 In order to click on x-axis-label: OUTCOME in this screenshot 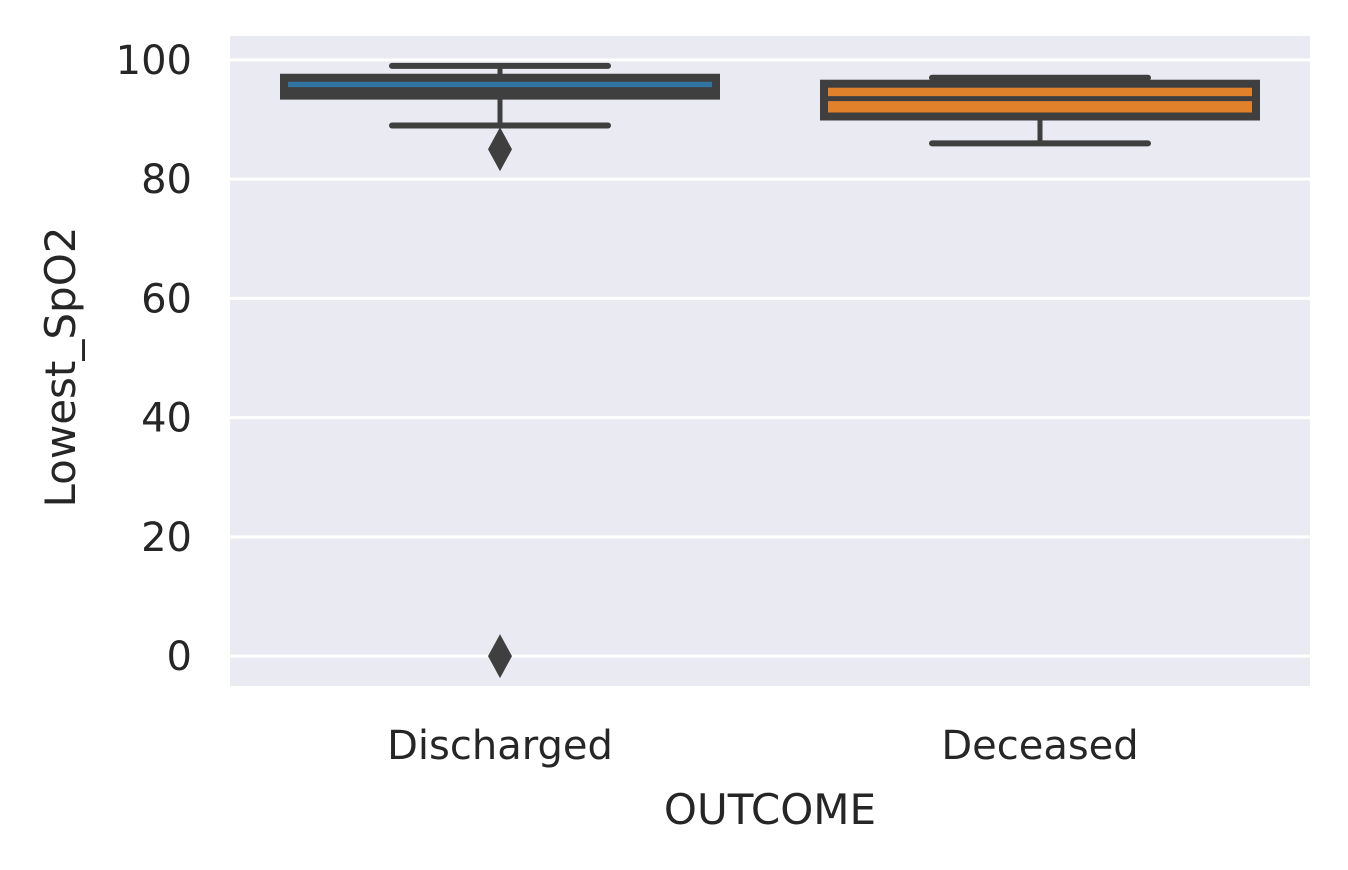, I will do `click(770, 809)`.